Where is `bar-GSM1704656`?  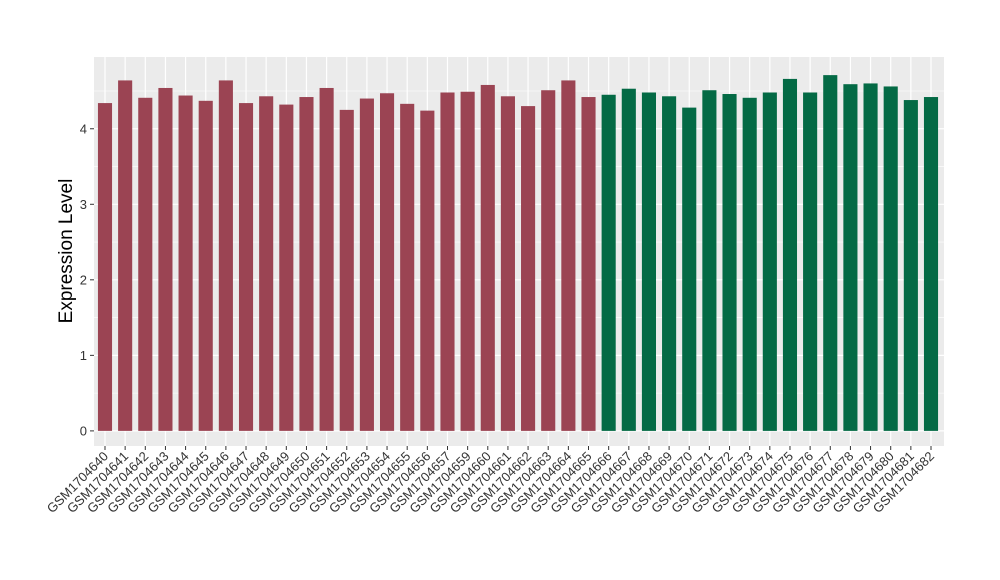
bar-GSM1704656 is located at coordinates (427, 270).